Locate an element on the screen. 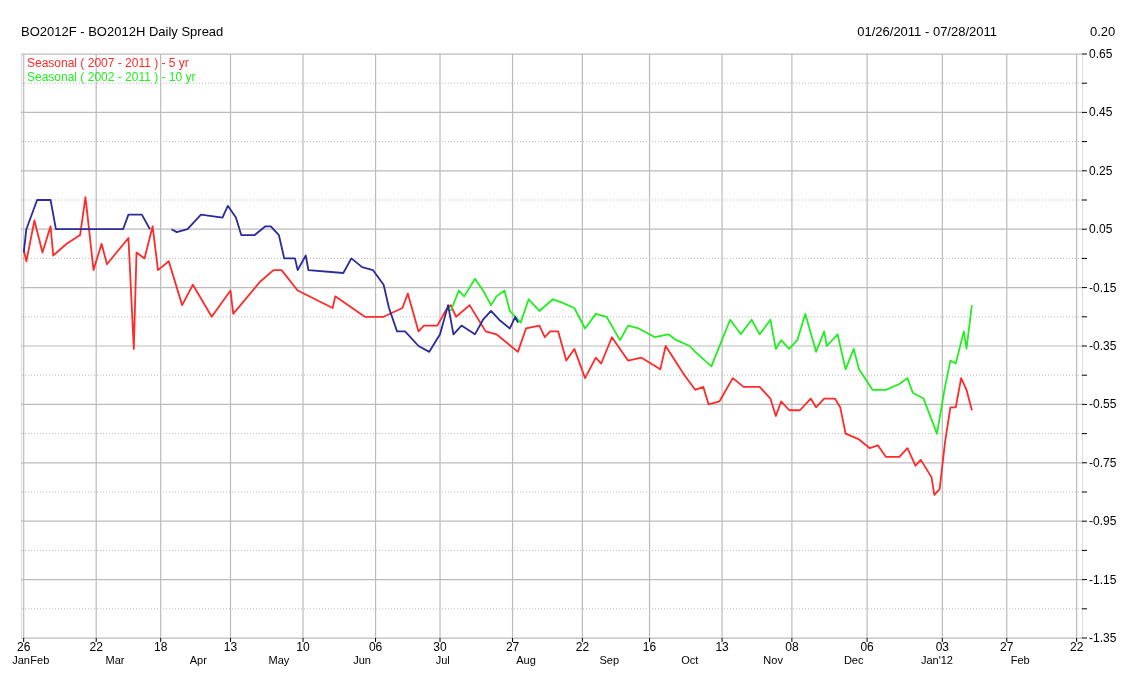  x-tick-label: 10 is located at coordinates (303, 647).